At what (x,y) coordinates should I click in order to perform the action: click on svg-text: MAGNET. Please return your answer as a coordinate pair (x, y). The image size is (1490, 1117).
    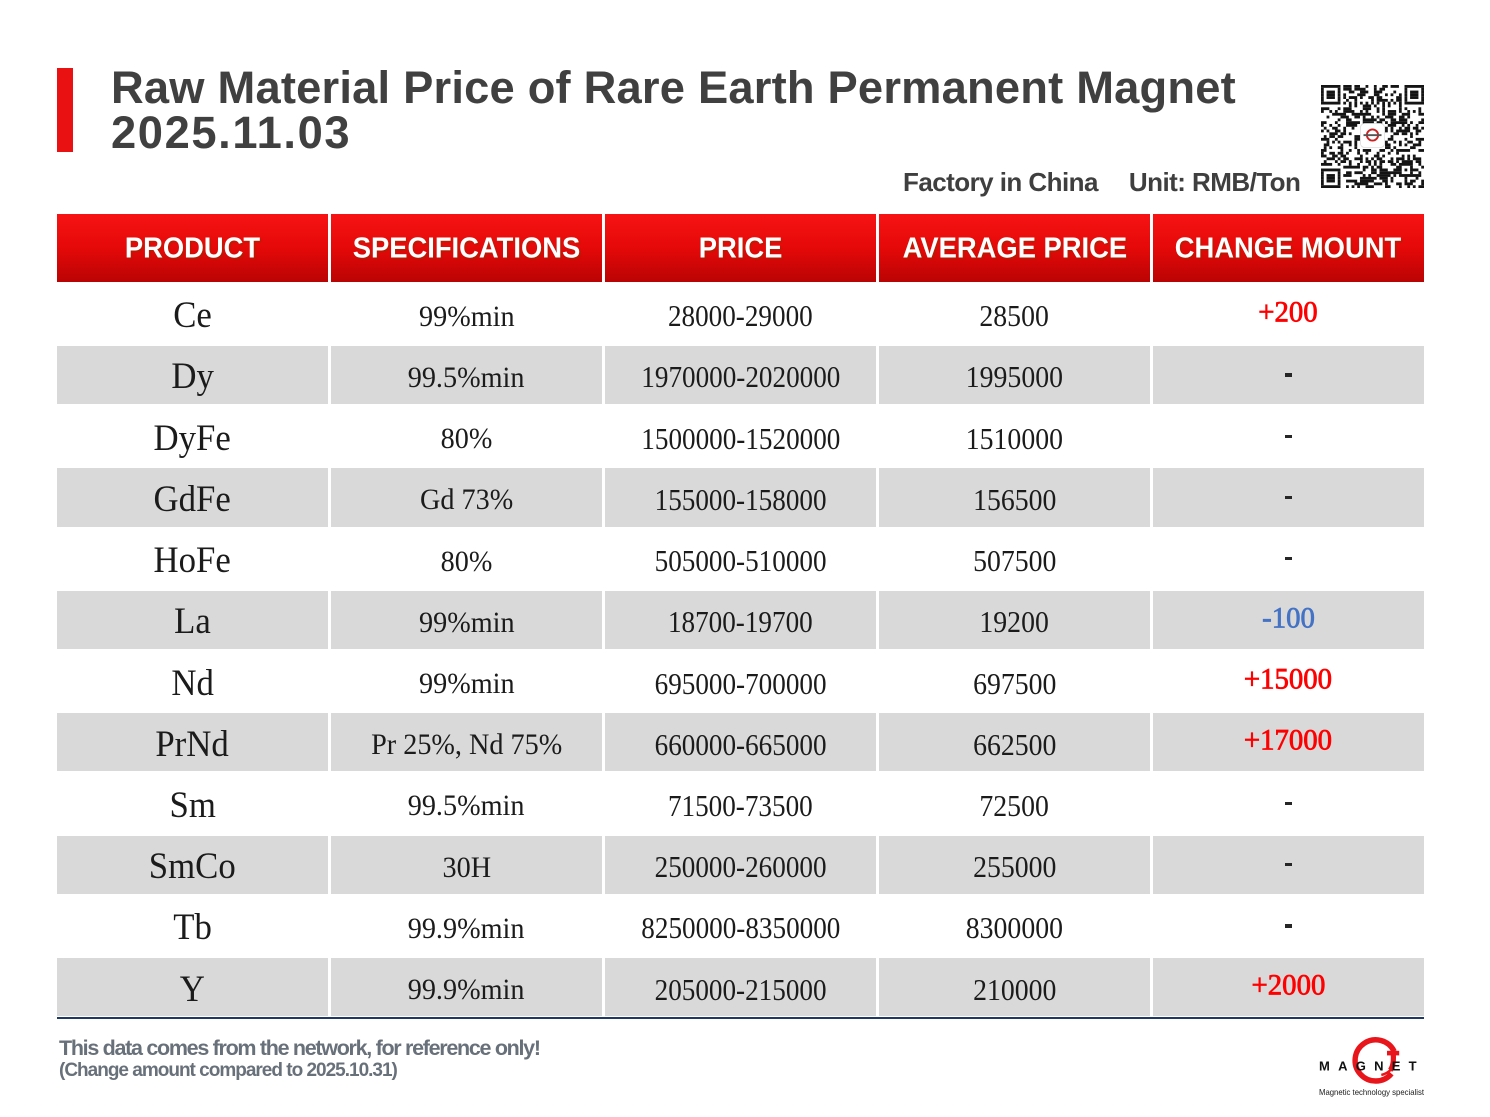
    Looking at the image, I should click on (1372, 1066).